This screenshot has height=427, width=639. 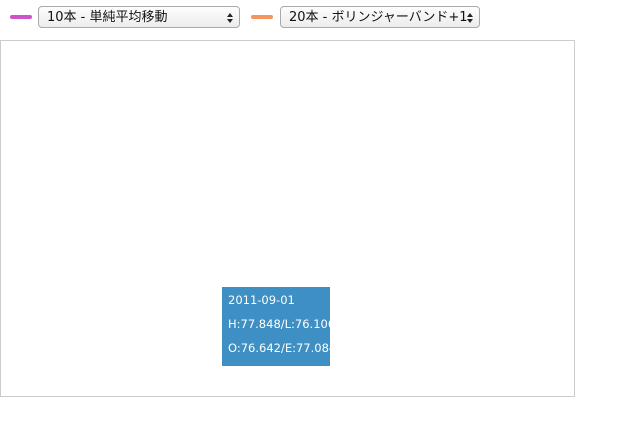 I want to click on select-label: 20本 - ボリンジャーバンド+1, so click(x=378, y=17).